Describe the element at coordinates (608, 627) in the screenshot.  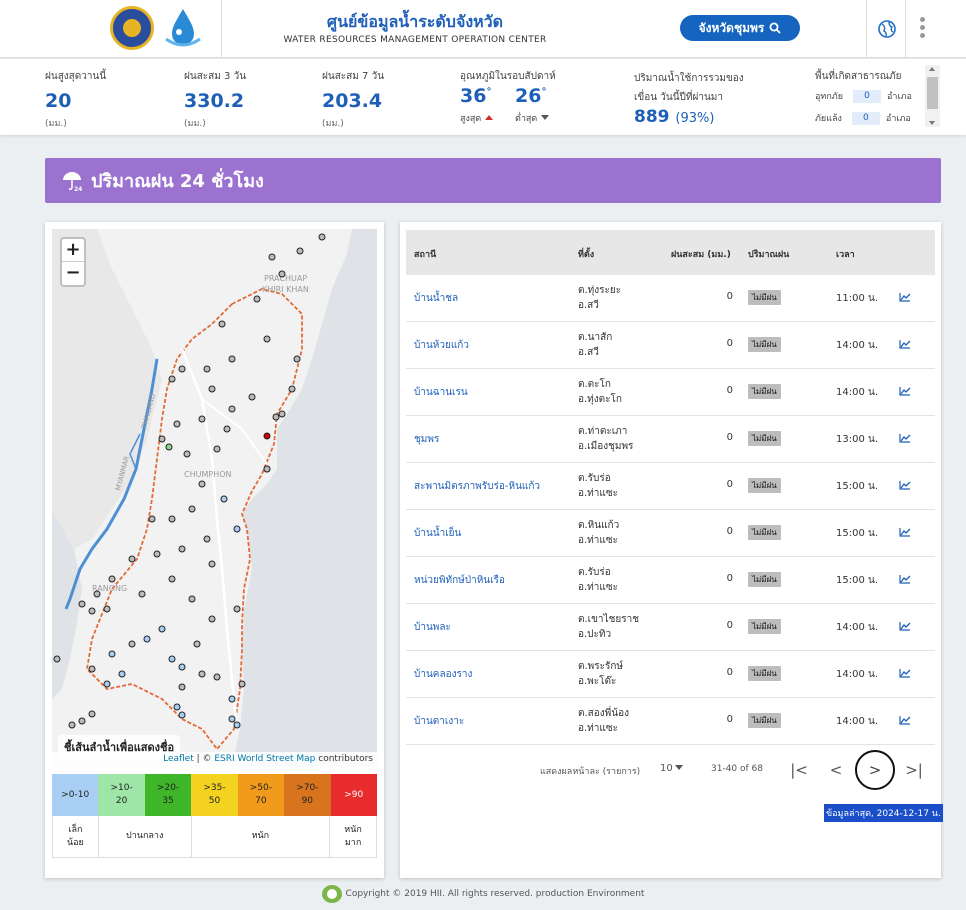
I see `station-location: ต.เขาไชยราช อ.ปะทิว` at that location.